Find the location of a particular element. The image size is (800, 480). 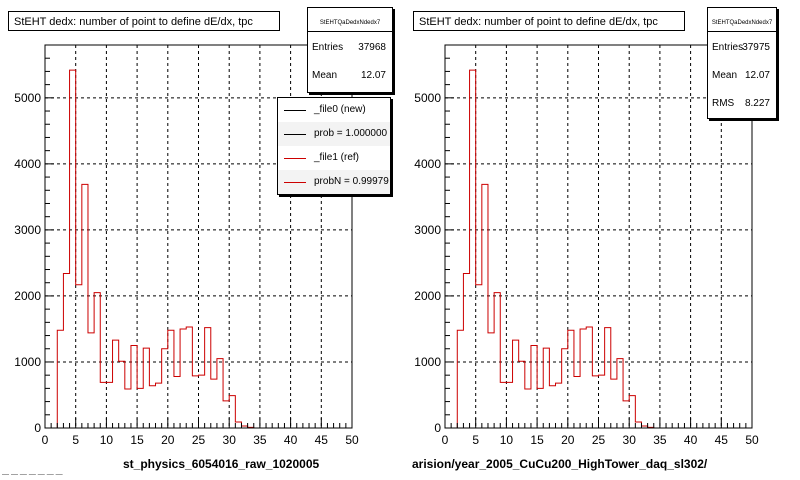

legend-entry-file1: _file1 (ref) is located at coordinates (334, 158).